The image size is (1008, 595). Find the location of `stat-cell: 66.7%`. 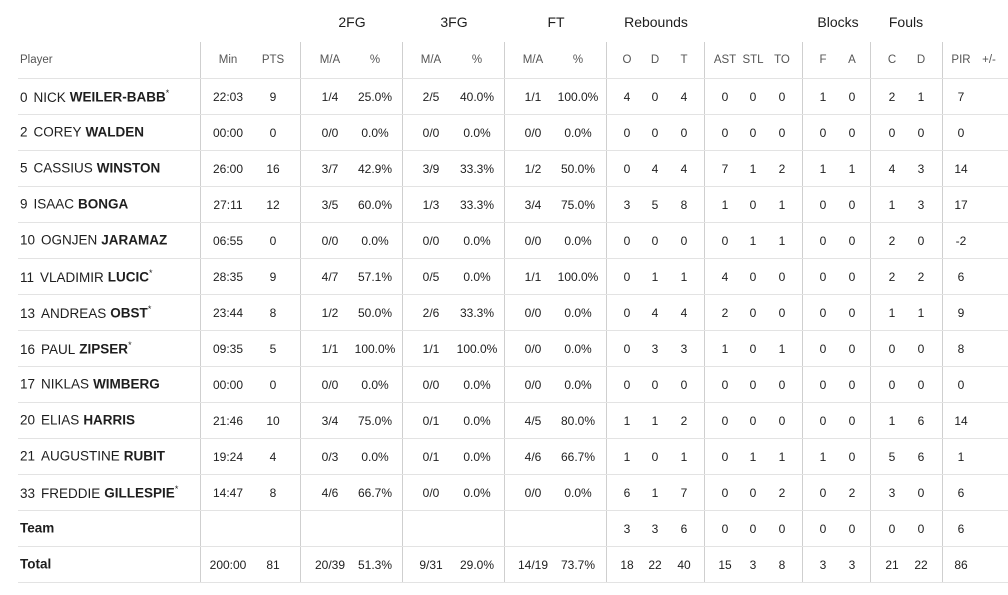

stat-cell: 66.7% is located at coordinates (578, 457).